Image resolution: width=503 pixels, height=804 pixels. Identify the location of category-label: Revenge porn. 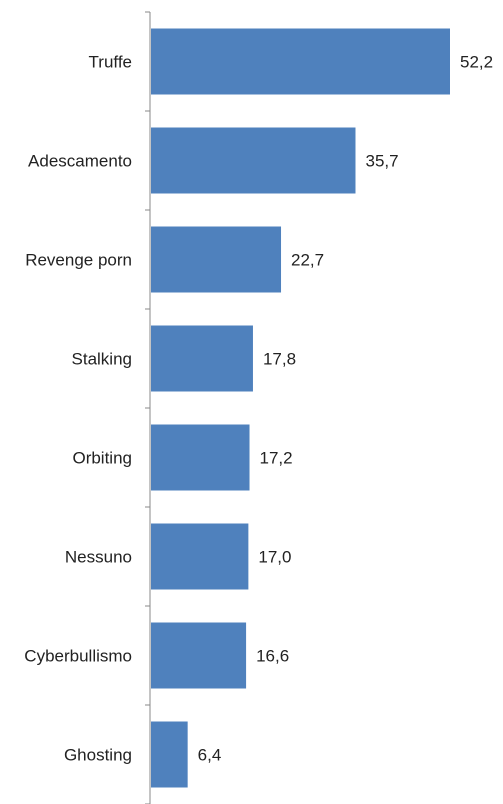
(78, 260).